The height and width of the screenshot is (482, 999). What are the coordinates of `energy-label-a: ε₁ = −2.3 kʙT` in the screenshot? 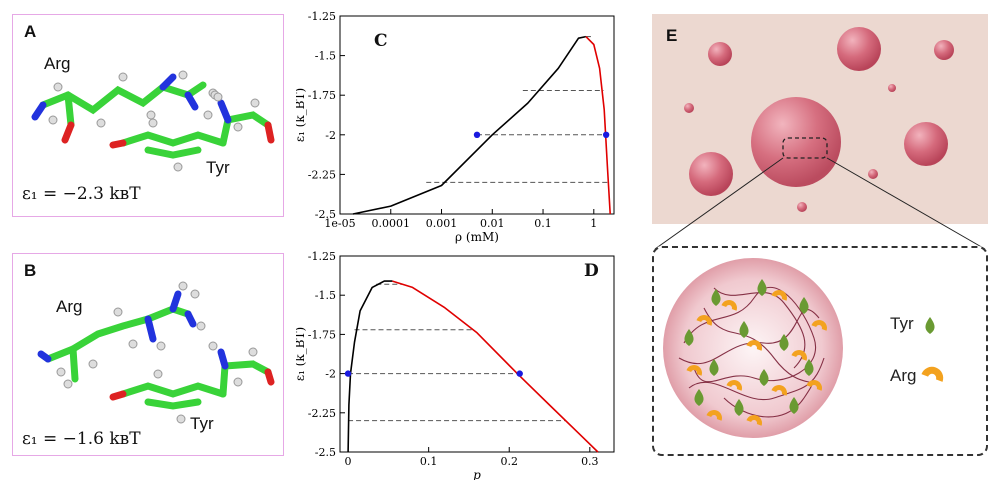 It's located at (81, 194).